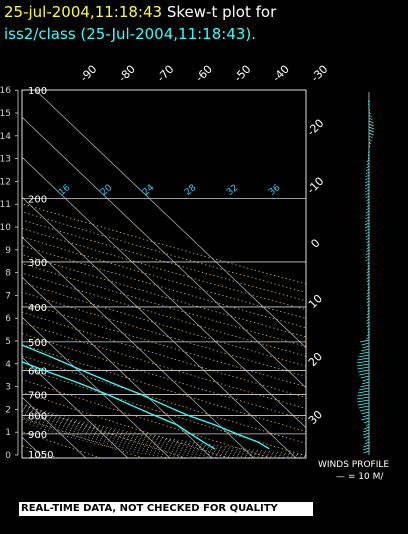  I want to click on winds-scale-label: — = 10 M/, so click(360, 477).